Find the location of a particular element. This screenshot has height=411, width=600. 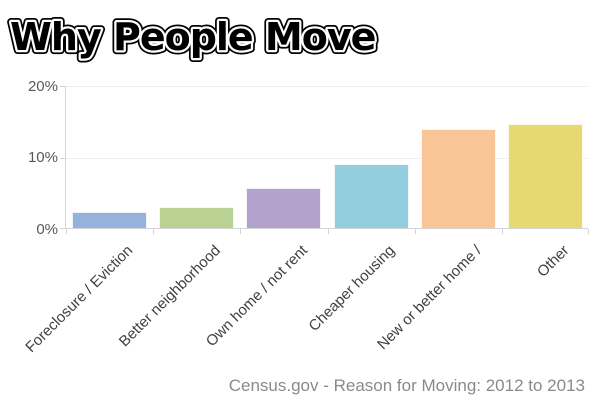

gridline-10pct is located at coordinates (327, 158).